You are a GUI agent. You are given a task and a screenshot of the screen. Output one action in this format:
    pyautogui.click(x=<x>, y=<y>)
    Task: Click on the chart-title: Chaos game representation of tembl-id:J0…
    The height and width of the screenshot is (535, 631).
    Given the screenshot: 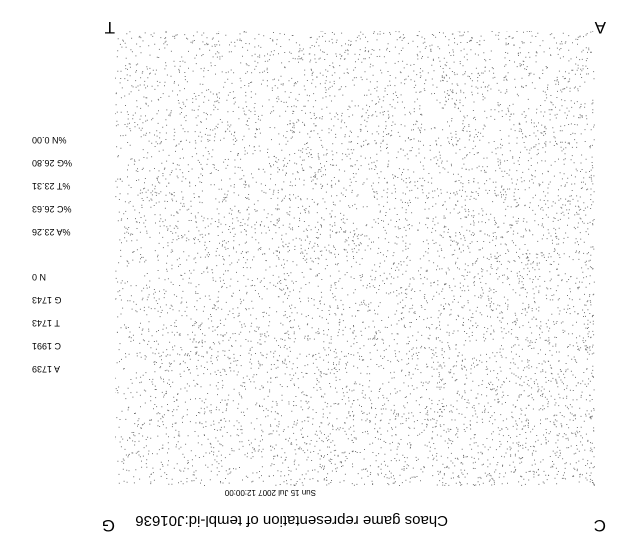 What is the action you would take?
    pyautogui.click(x=291, y=520)
    